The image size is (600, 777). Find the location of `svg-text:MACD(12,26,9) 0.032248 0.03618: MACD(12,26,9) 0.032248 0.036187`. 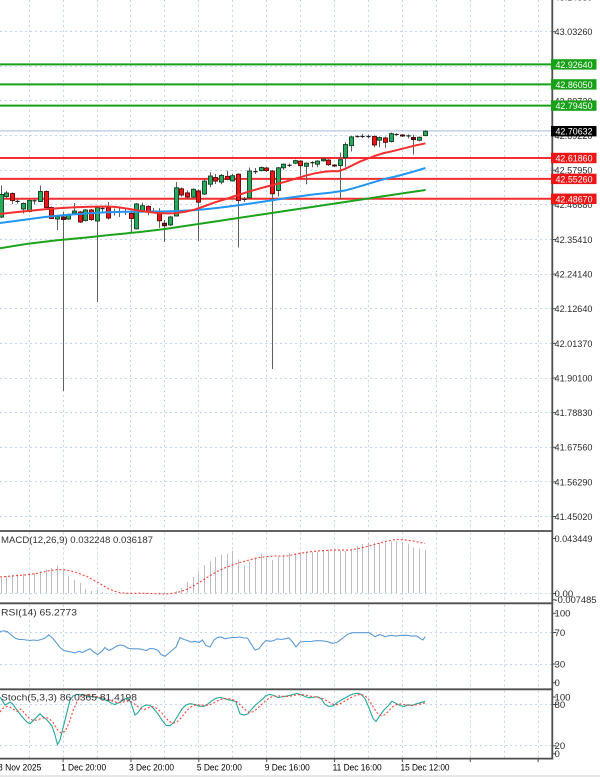

svg-text:MACD(12,26,9) 0.032248 0.03618: MACD(12,26,9) 0.032248 0.036187 is located at coordinates (77, 540).